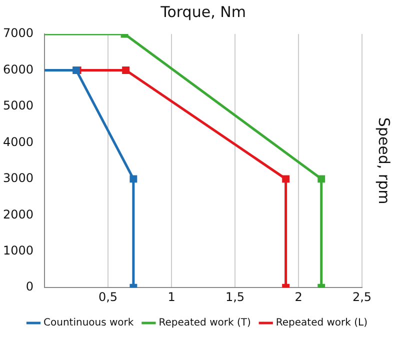 Image resolution: width=400 pixels, height=338 pixels. What do you see at coordinates (18, 33) in the screenshot?
I see `y-tick-label: 7000` at bounding box center [18, 33].